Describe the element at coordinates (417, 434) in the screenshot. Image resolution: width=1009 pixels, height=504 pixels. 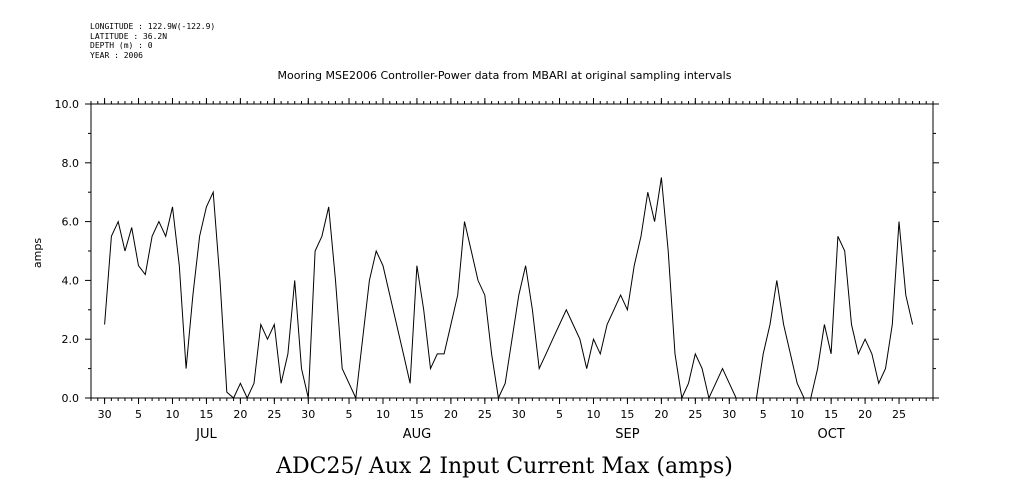
I see `month-label: AUG` at that location.